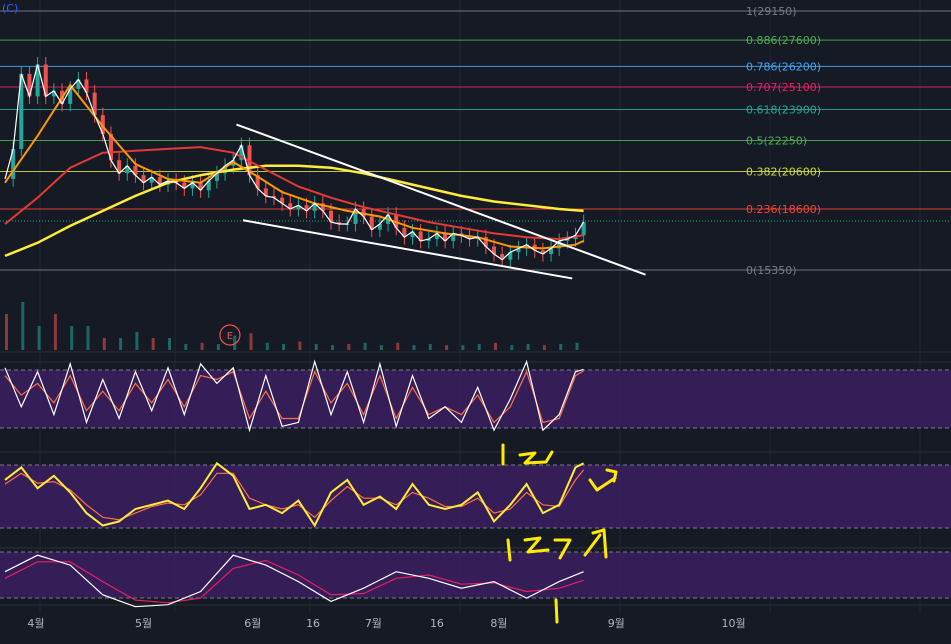 The image size is (951, 644). I want to click on corner-label: (C), so click(10, 8).